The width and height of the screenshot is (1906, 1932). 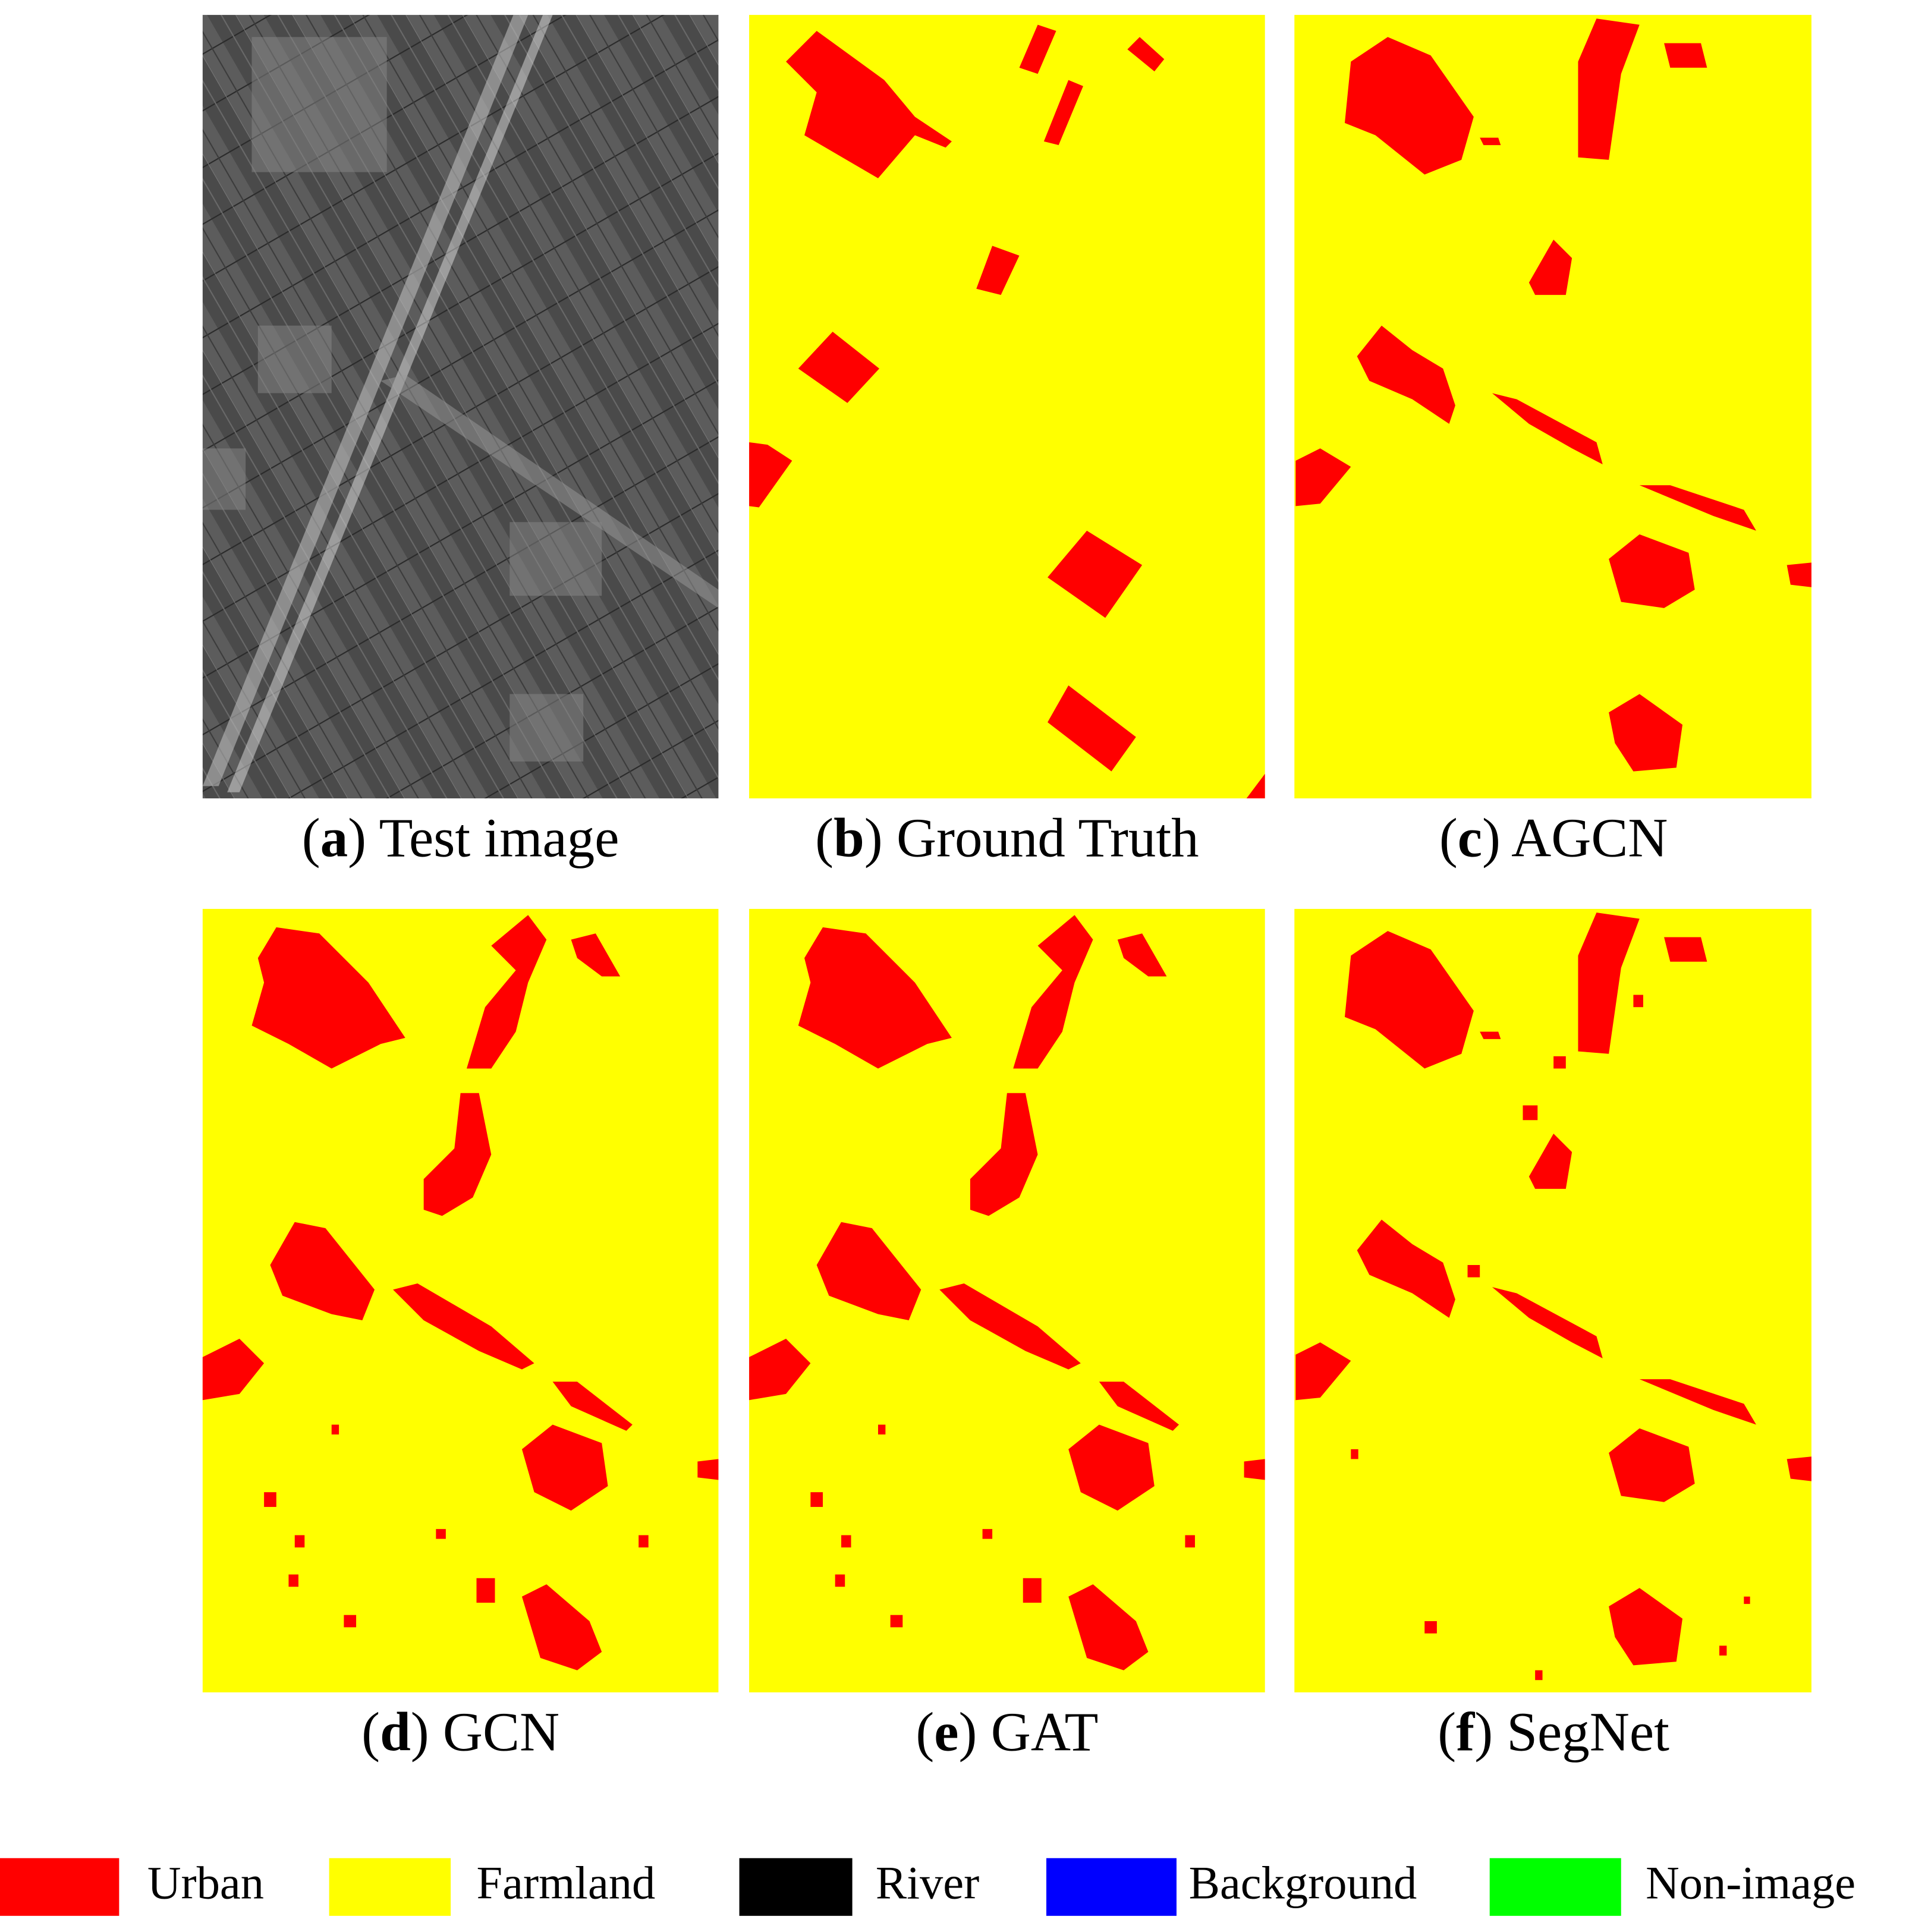 I want to click on caption-text: ) Test image, so click(x=483, y=839).